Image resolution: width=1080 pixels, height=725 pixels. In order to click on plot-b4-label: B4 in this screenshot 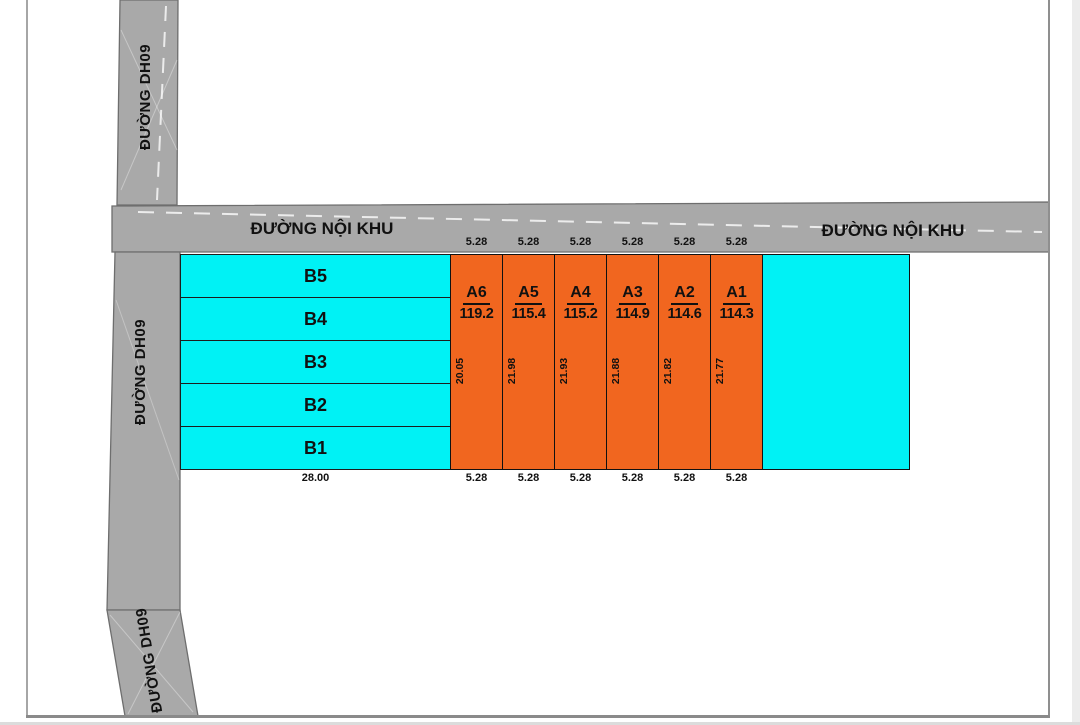, I will do `click(315, 318)`.